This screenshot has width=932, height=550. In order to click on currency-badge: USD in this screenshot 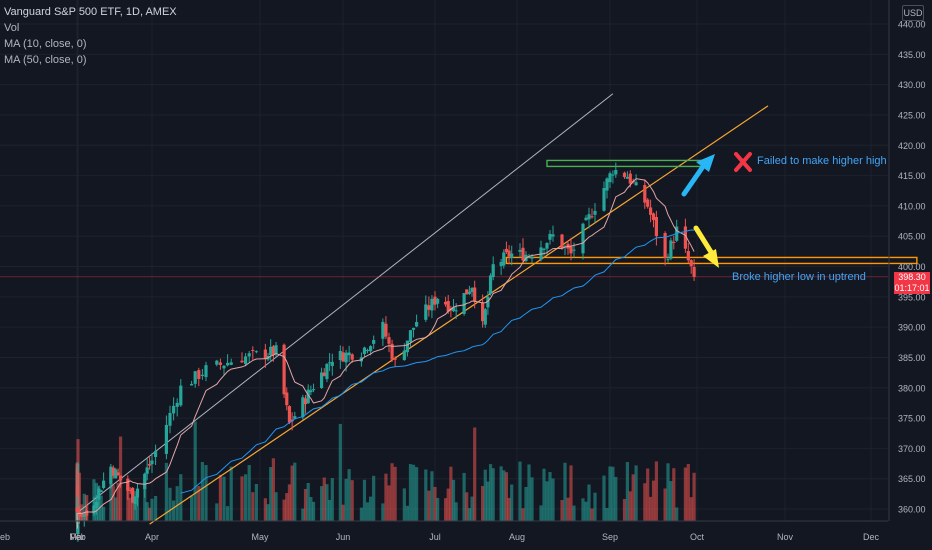, I will do `click(913, 13)`.